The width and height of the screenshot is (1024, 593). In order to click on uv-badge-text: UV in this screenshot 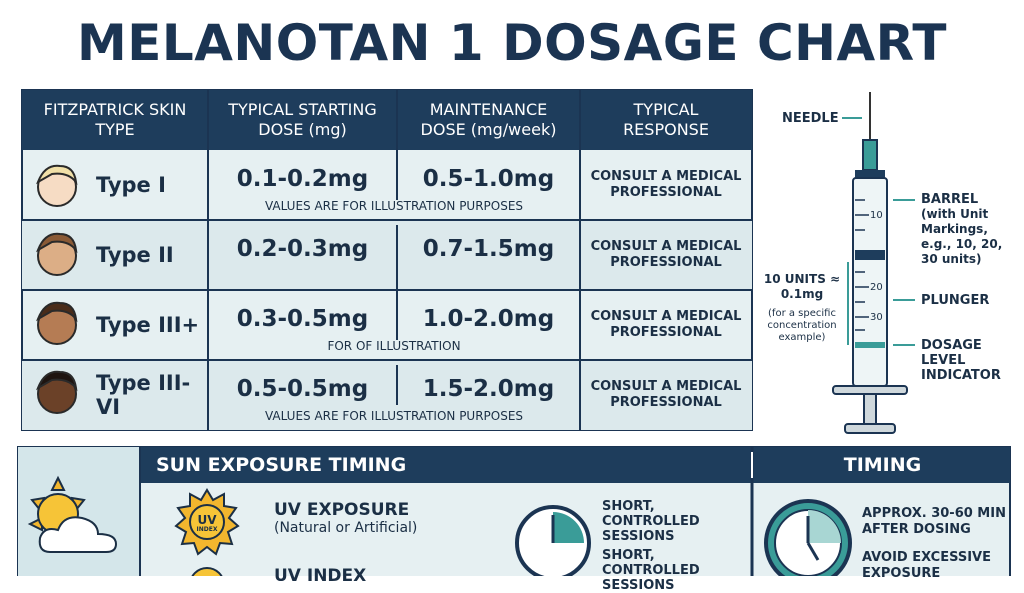, I will do `click(207, 520)`.